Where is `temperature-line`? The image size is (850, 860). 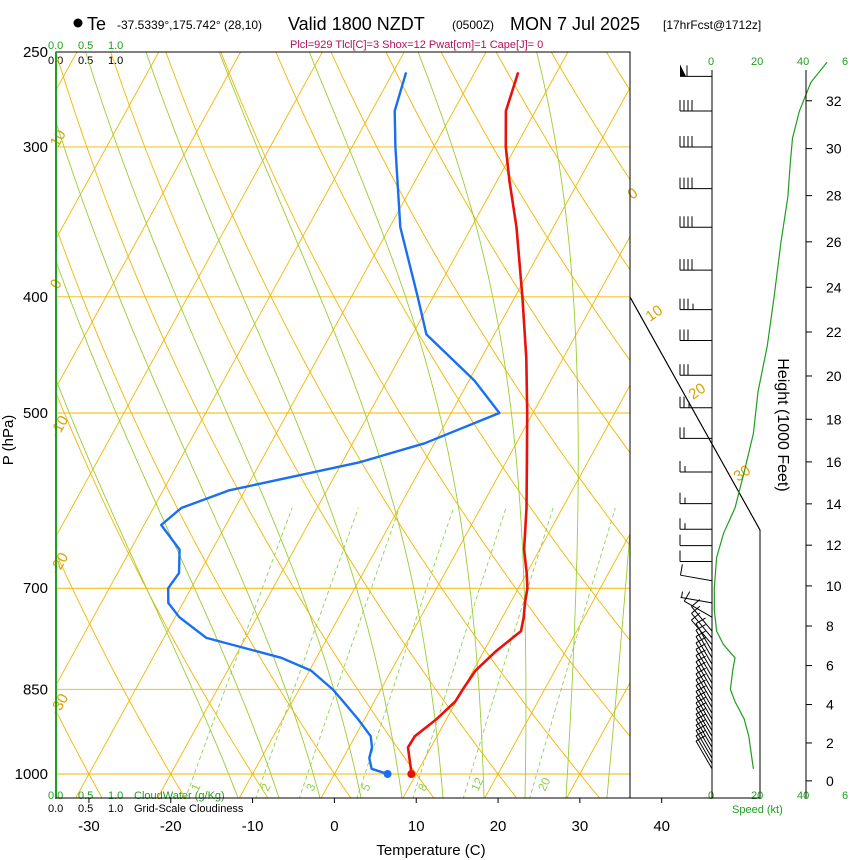 temperature-line is located at coordinates (467, 423).